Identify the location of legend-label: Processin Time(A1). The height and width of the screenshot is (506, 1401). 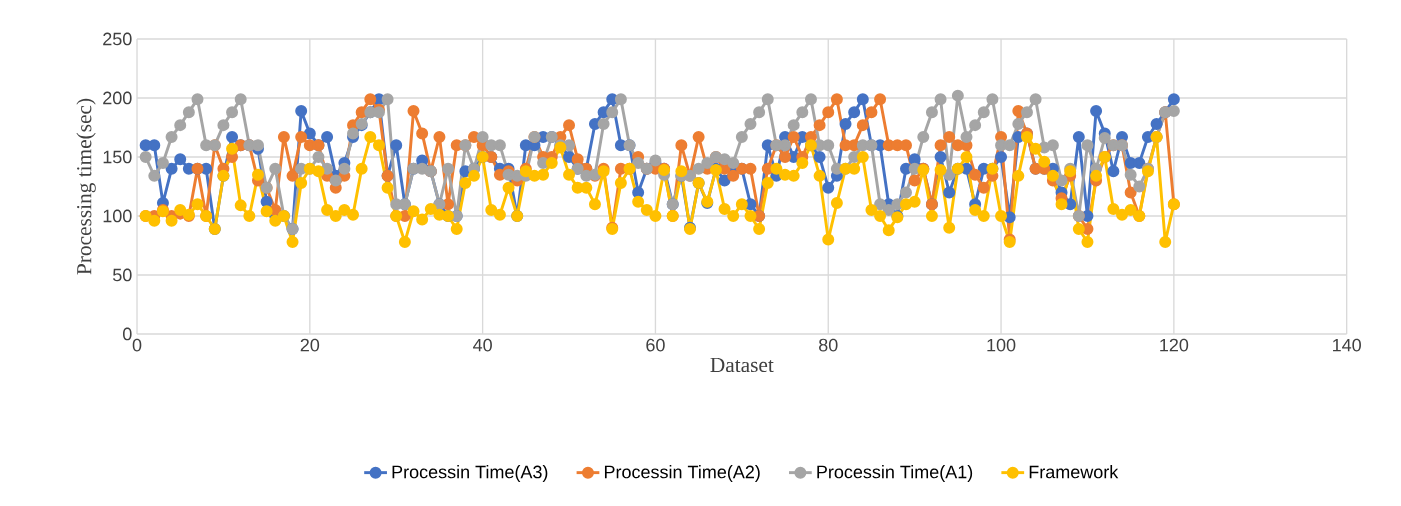
(895, 473).